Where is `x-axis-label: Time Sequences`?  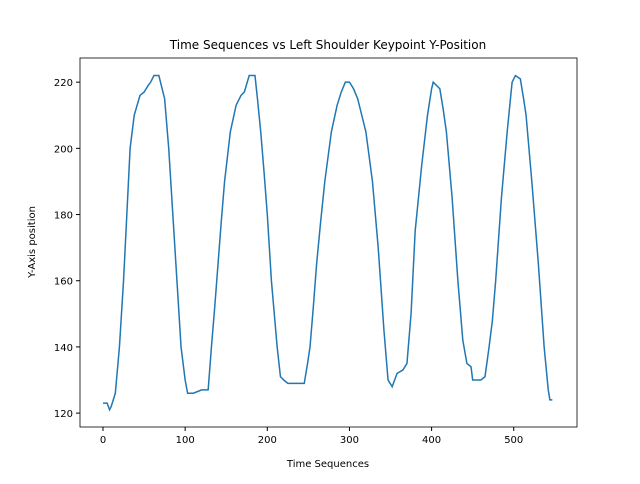 x-axis-label: Time Sequences is located at coordinates (327, 464).